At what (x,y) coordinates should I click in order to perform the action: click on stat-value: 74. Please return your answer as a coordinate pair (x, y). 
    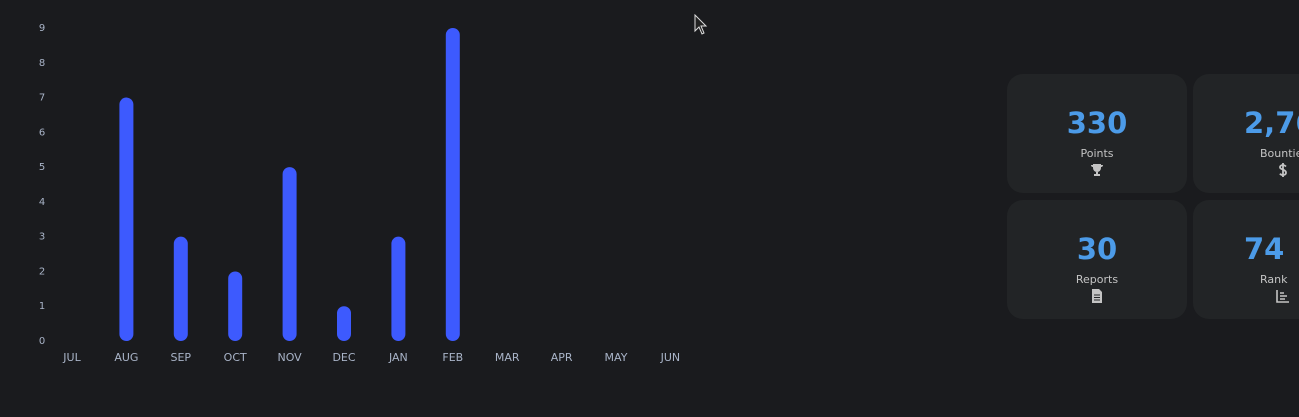
    Looking at the image, I should click on (1264, 249).